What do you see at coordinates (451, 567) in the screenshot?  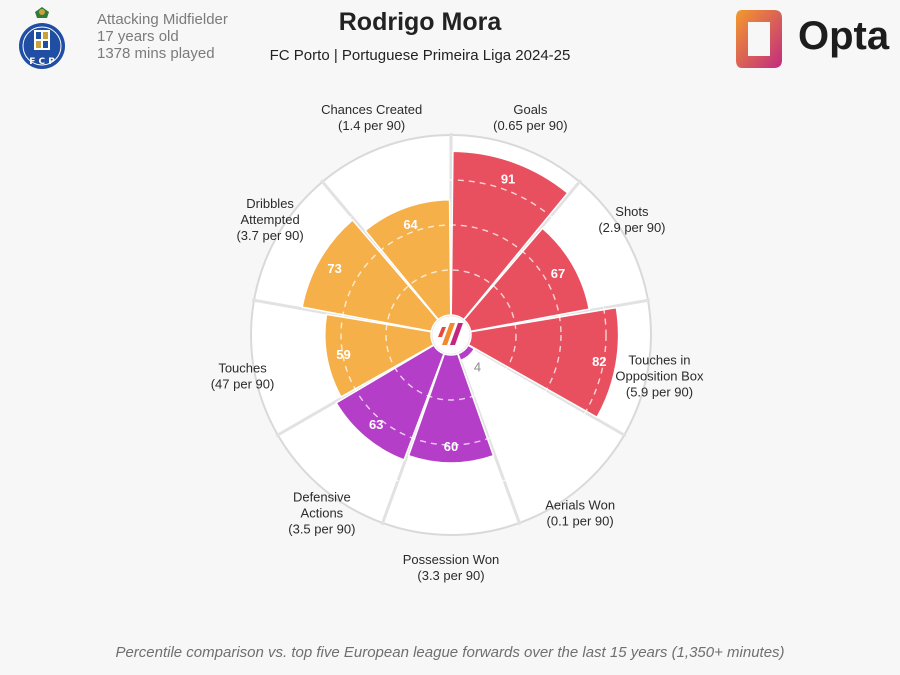 I see `radar-category-label: Possession Won (3.3 per 90)` at bounding box center [451, 567].